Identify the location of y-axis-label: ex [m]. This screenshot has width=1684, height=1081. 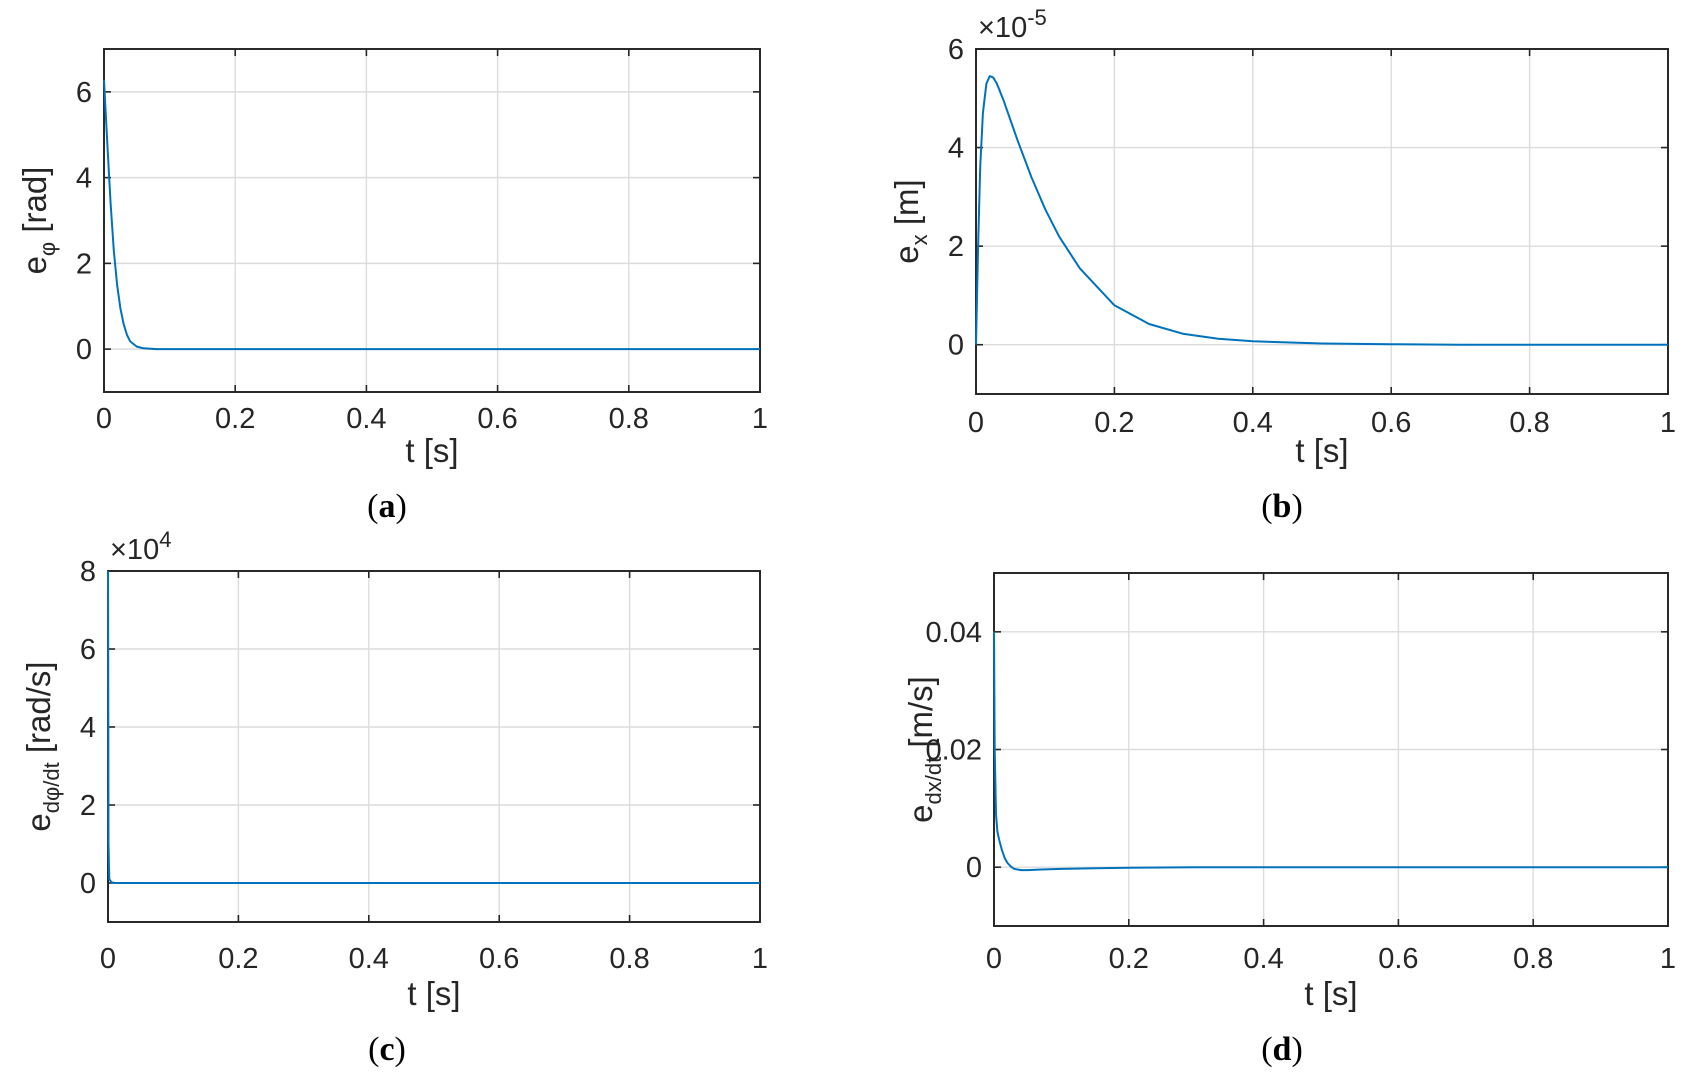
(910, 221).